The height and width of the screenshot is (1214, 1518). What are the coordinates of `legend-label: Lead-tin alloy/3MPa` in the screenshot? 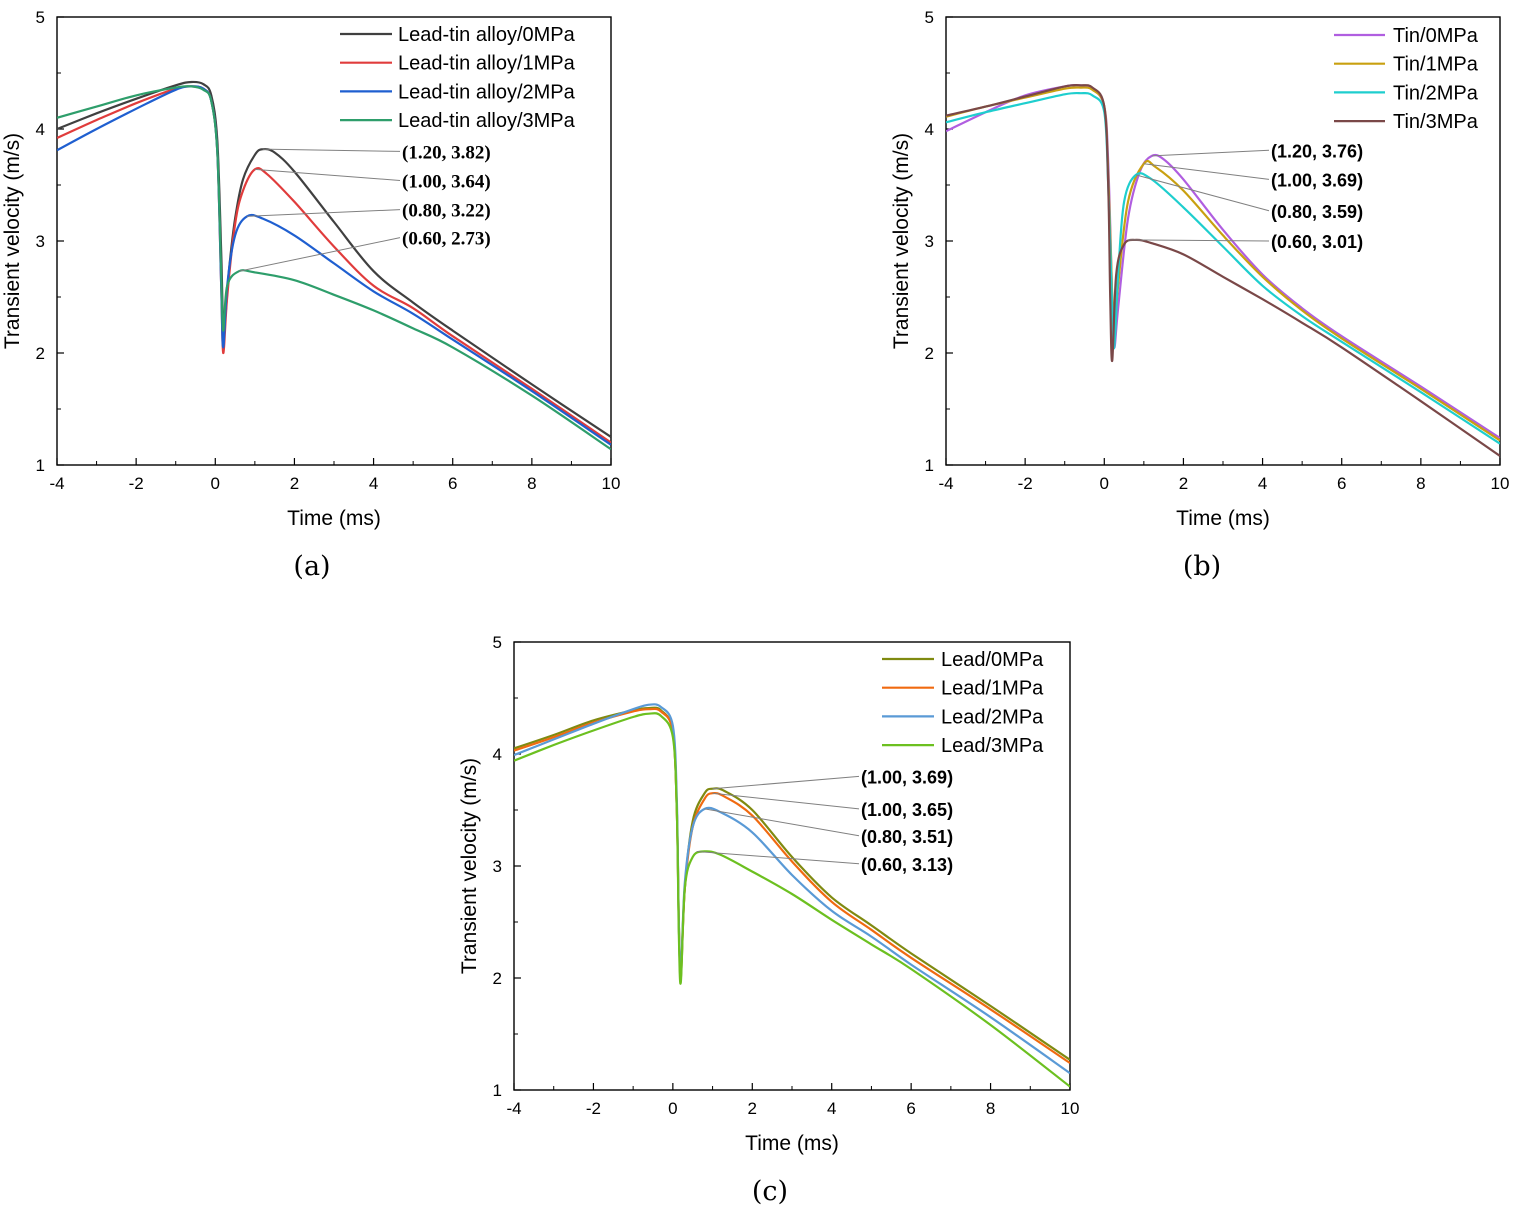 It's located at (487, 121).